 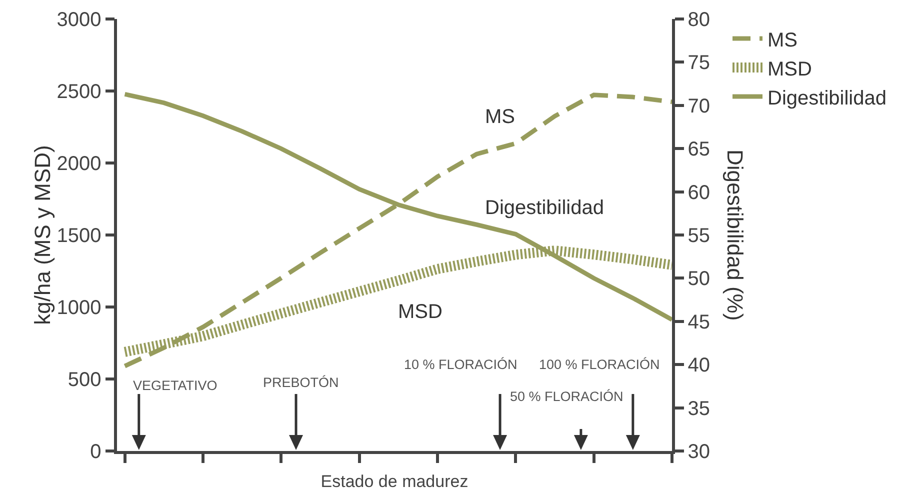 I want to click on y-tick-label: 1000, so click(x=79, y=308).